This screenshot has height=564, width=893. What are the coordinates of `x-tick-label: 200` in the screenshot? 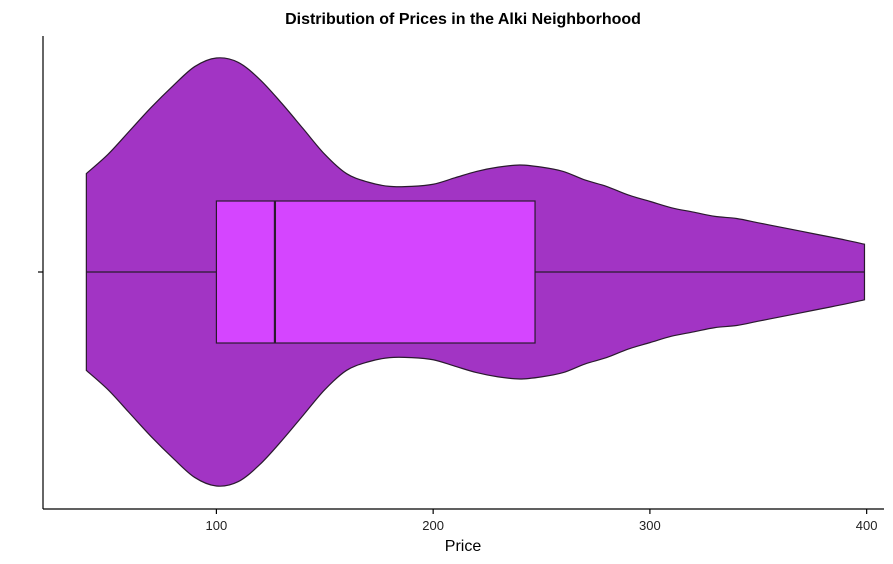 It's located at (433, 525).